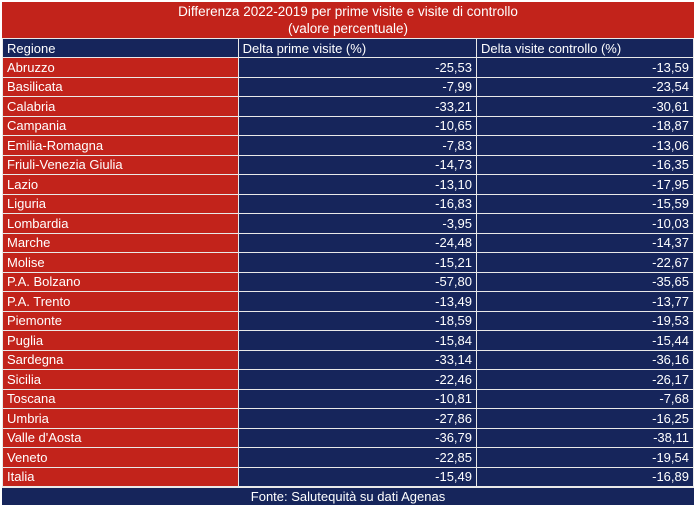 This screenshot has width=696, height=507. I want to click on region-cell: Italia, so click(120, 476).